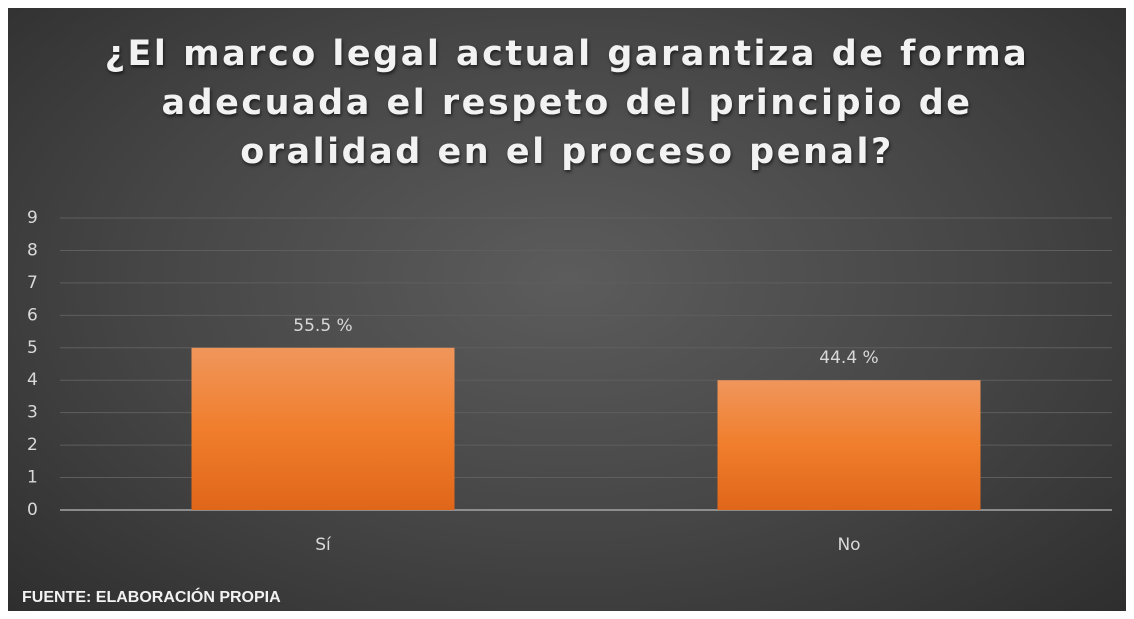 The height and width of the screenshot is (619, 1134). What do you see at coordinates (848, 358) in the screenshot?
I see `data-label: 44.4 %` at bounding box center [848, 358].